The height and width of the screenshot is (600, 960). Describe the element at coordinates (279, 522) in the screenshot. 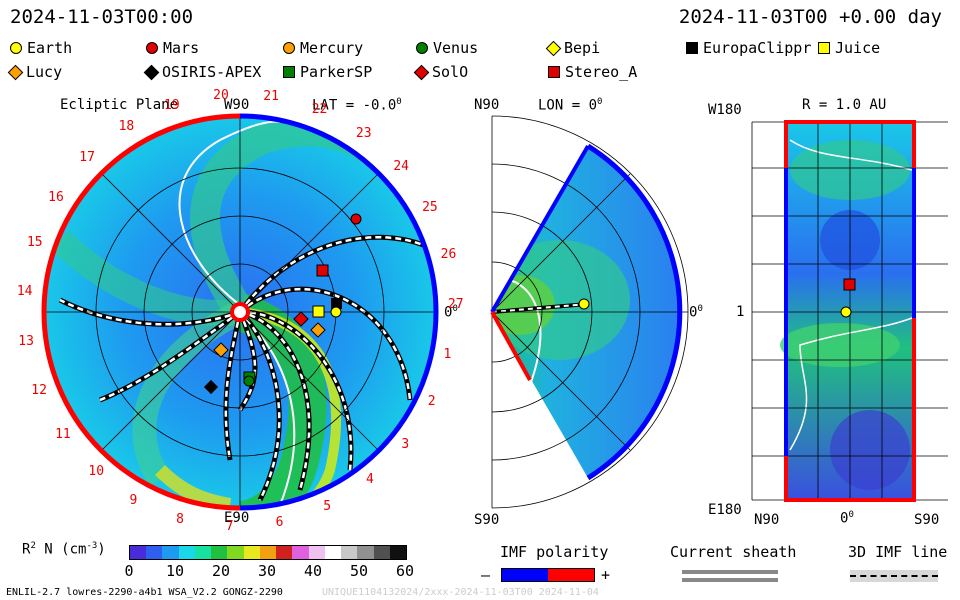

I see `carrington-label: 6` at that location.